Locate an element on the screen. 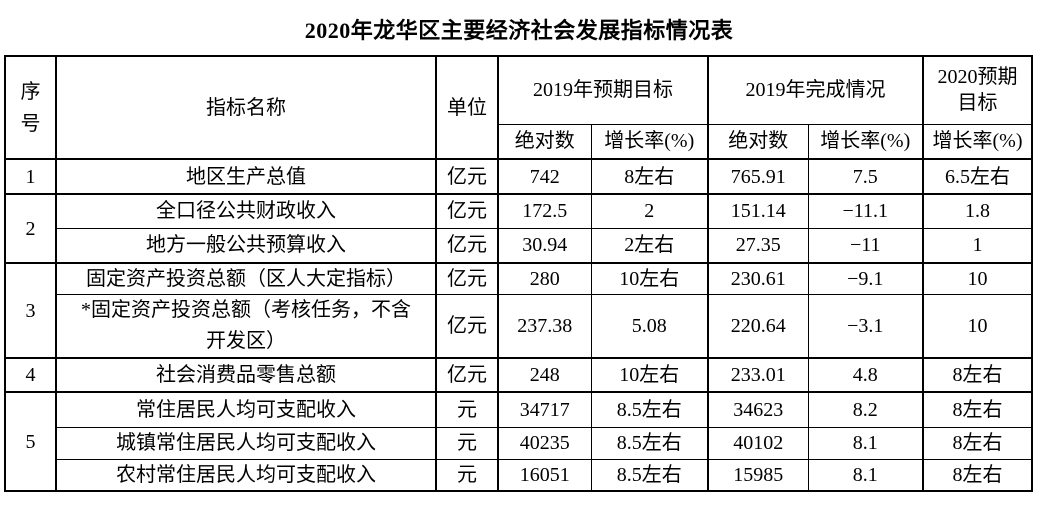  target-rate-cell: 2 is located at coordinates (649, 211).